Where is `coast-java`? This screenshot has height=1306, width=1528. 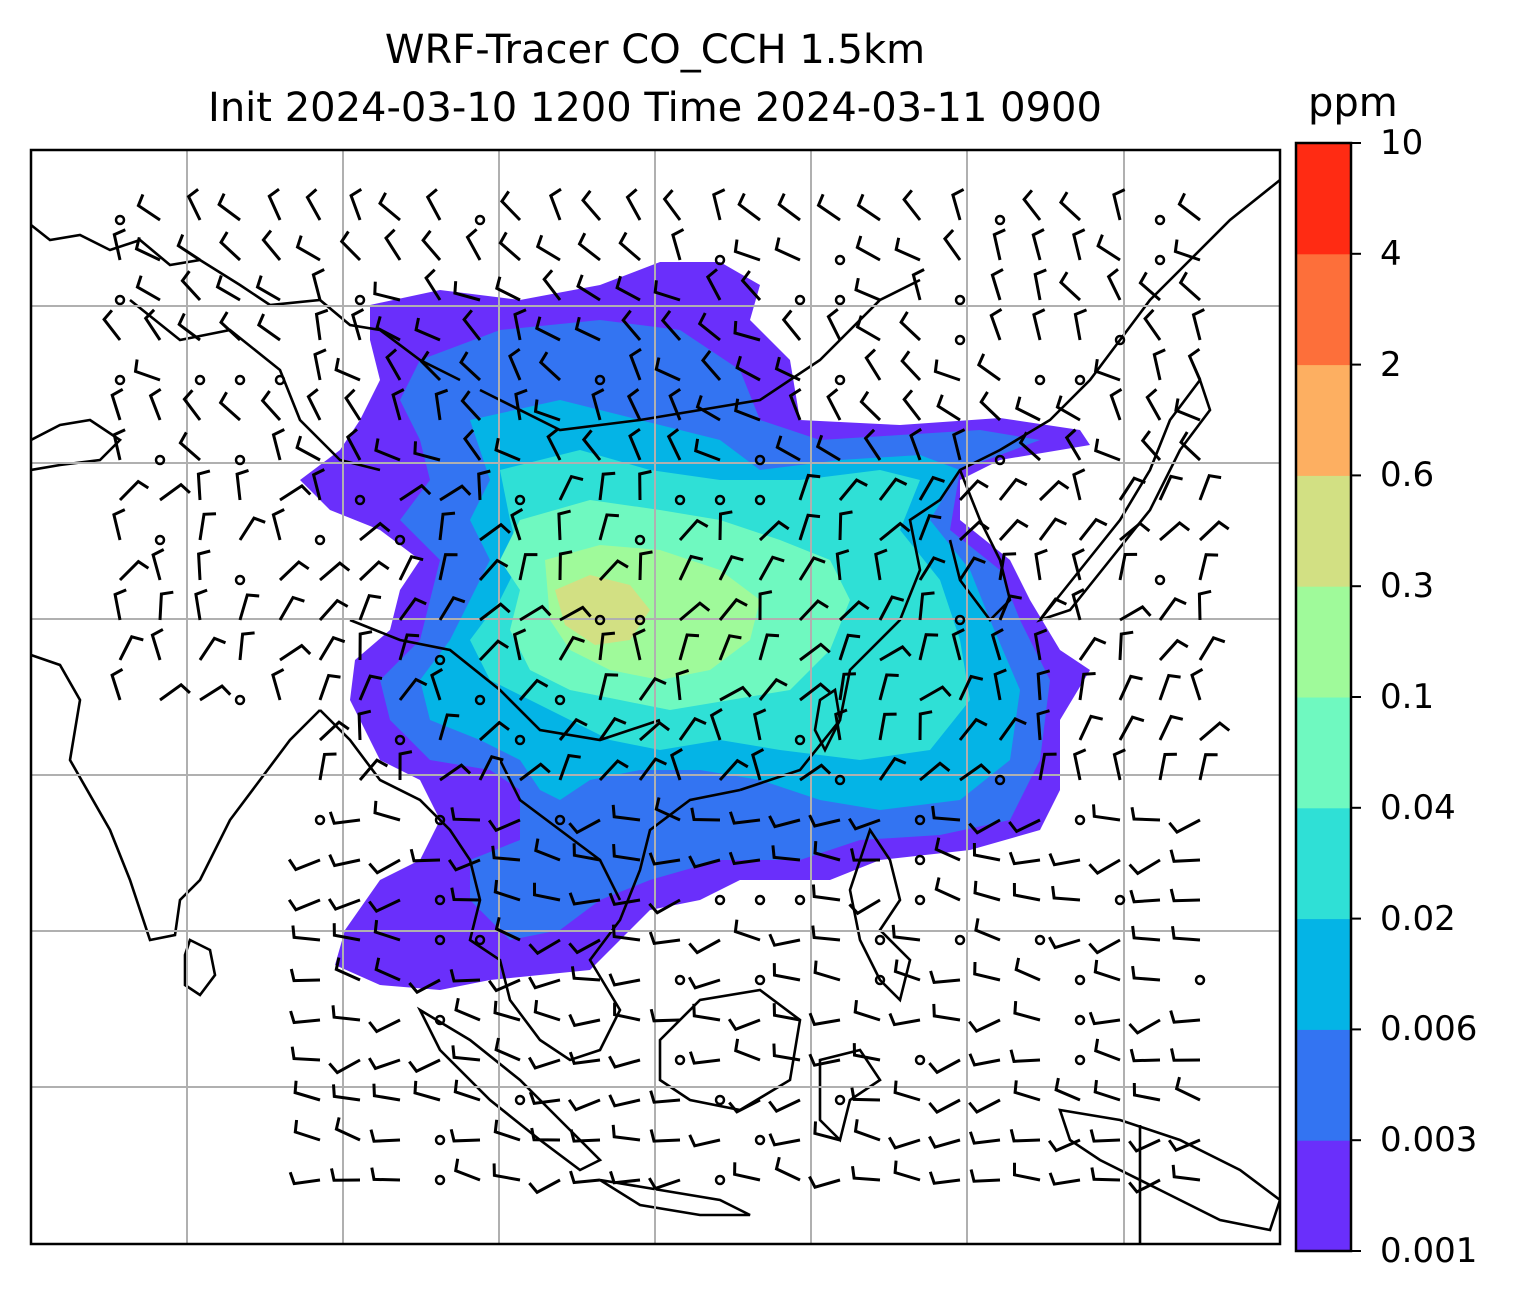
coast-java is located at coordinates (675, 1197).